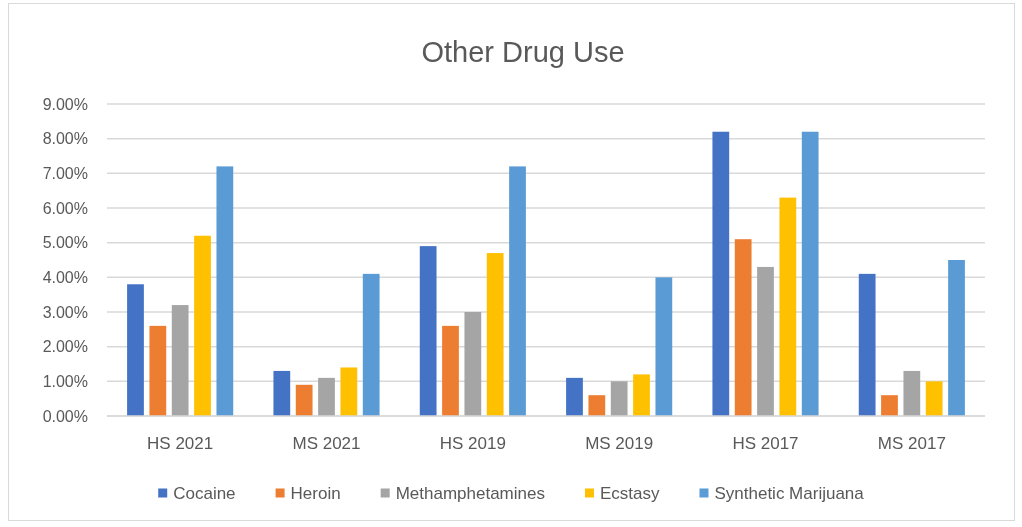  I want to click on chart-title: Other Drug Use, so click(523, 52).